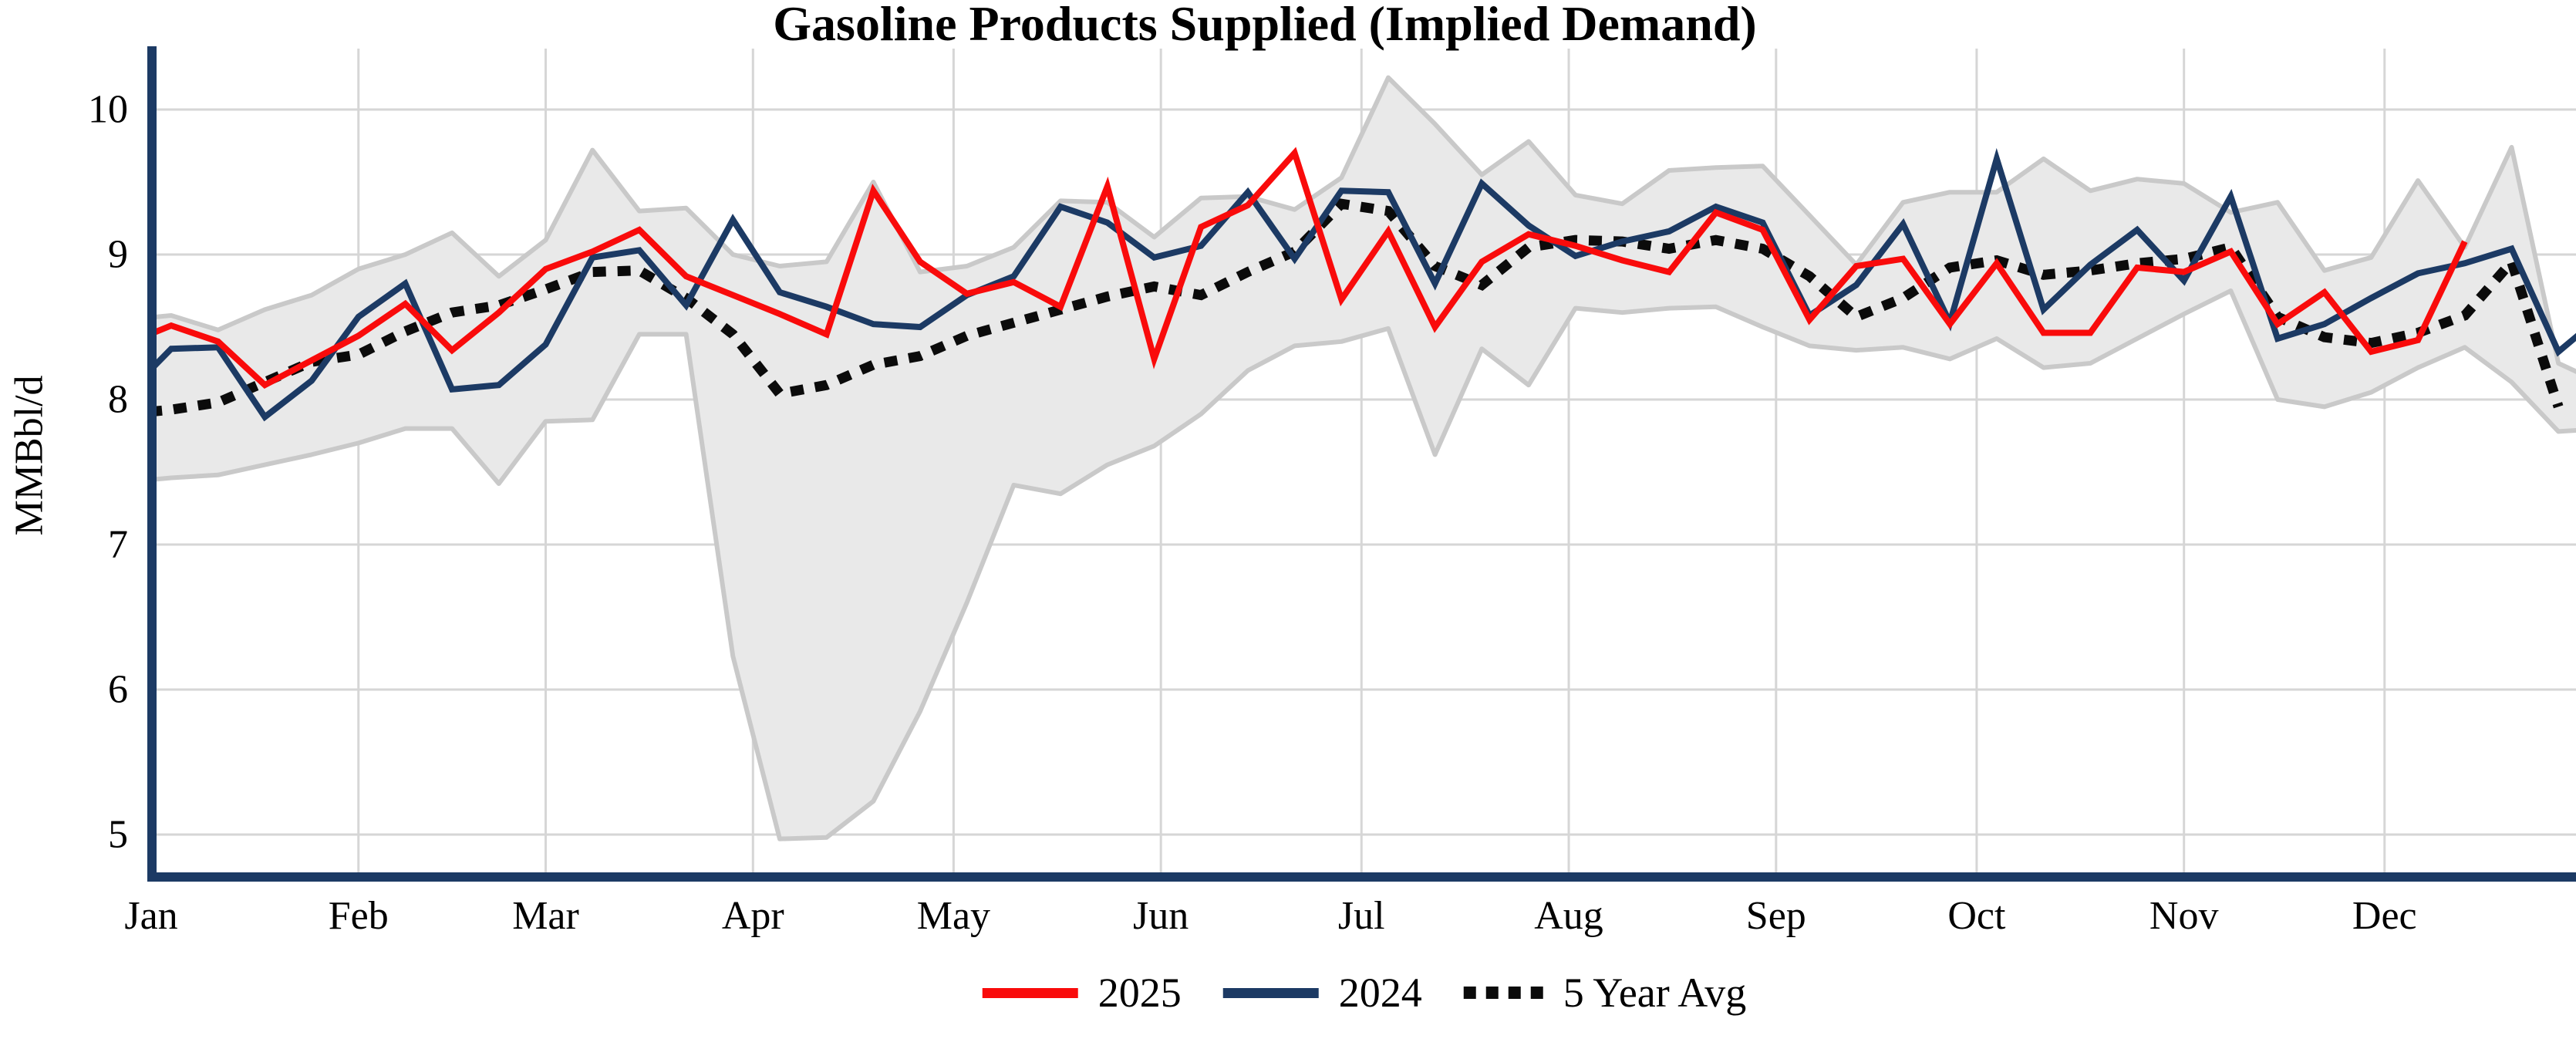  What do you see at coordinates (108, 110) in the screenshot?
I see `y-tick-10: 10` at bounding box center [108, 110].